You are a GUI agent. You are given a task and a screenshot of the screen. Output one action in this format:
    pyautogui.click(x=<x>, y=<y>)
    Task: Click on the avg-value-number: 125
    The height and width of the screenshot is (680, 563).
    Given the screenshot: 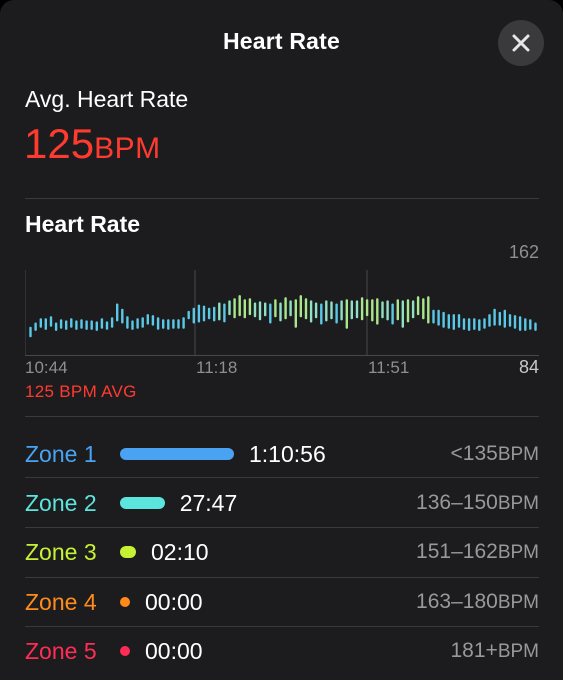 What is the action you would take?
    pyautogui.click(x=59, y=143)
    